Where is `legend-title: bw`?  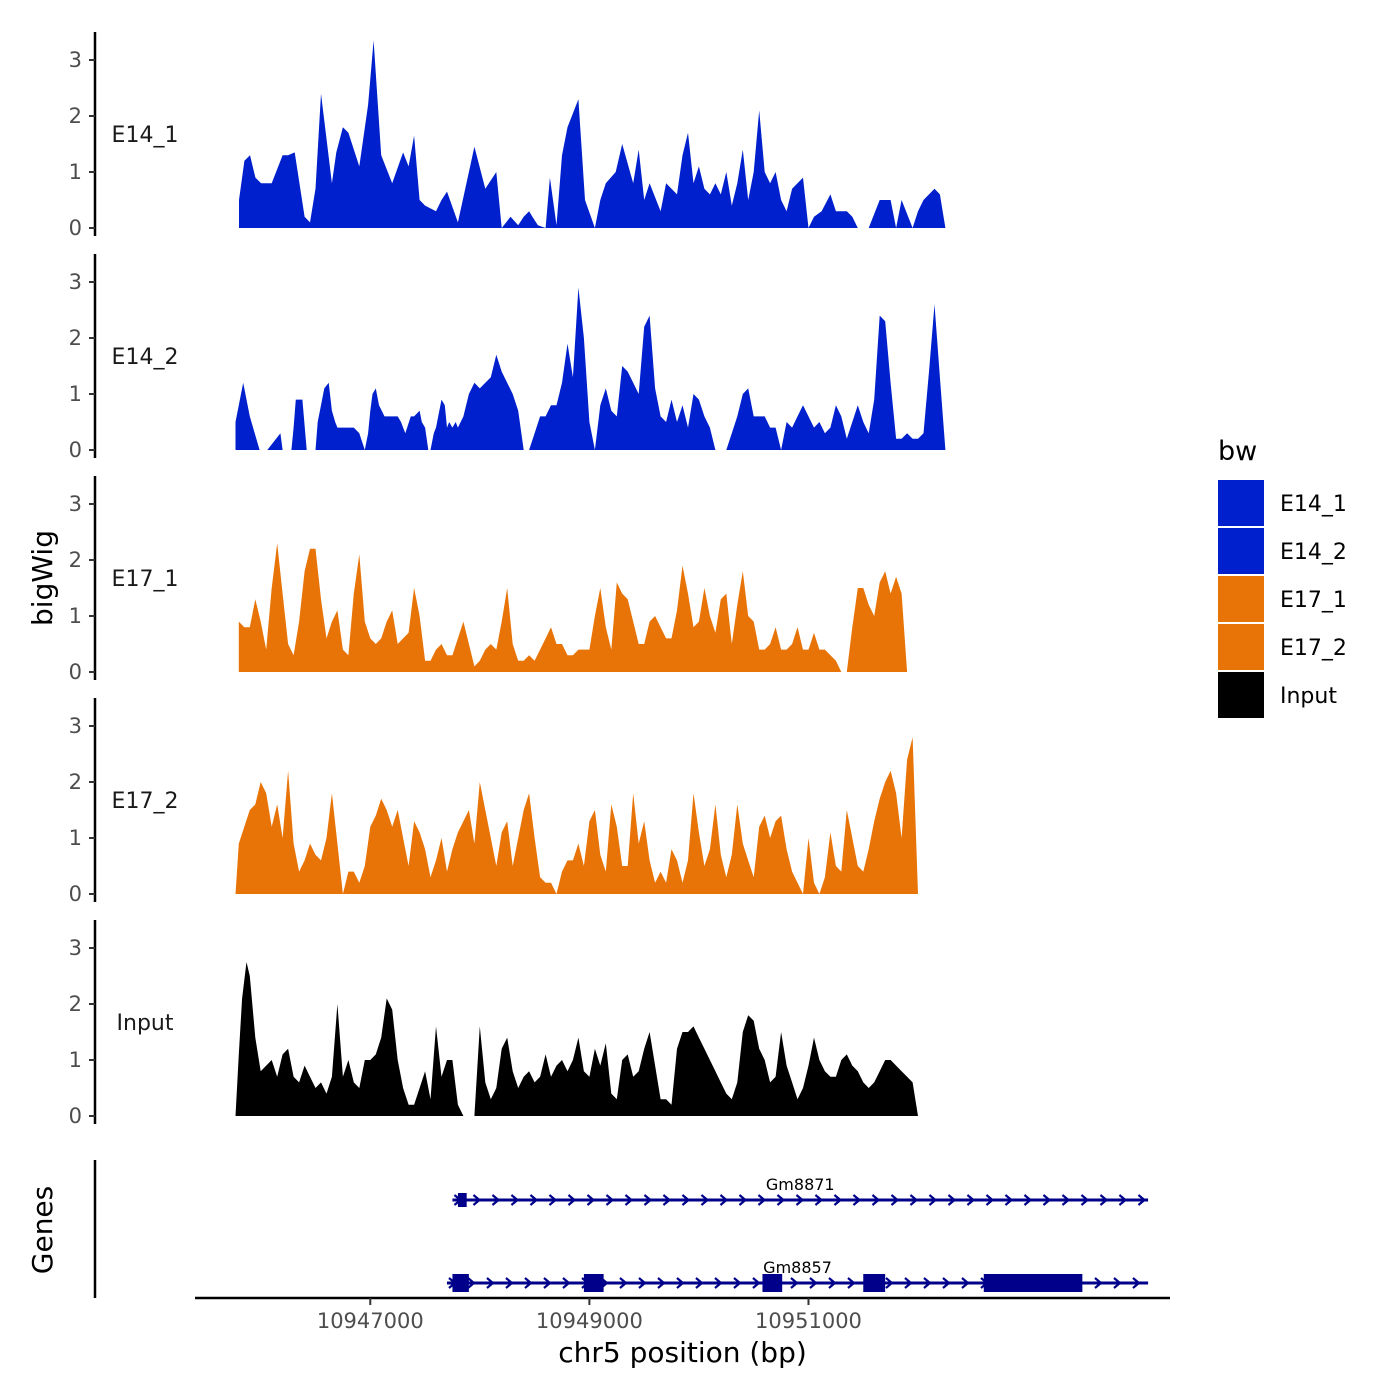 legend-title: bw is located at coordinates (1237, 451).